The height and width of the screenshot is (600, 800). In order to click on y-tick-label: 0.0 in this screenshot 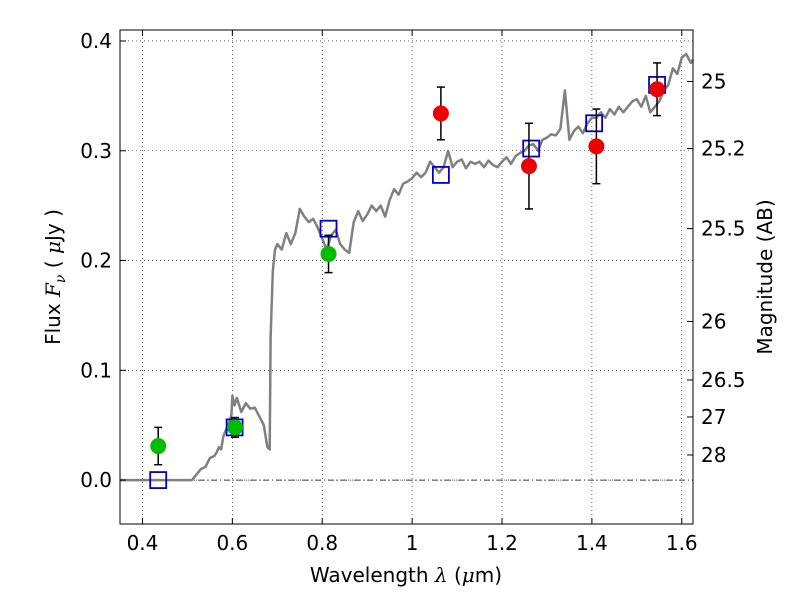, I will do `click(96, 480)`.